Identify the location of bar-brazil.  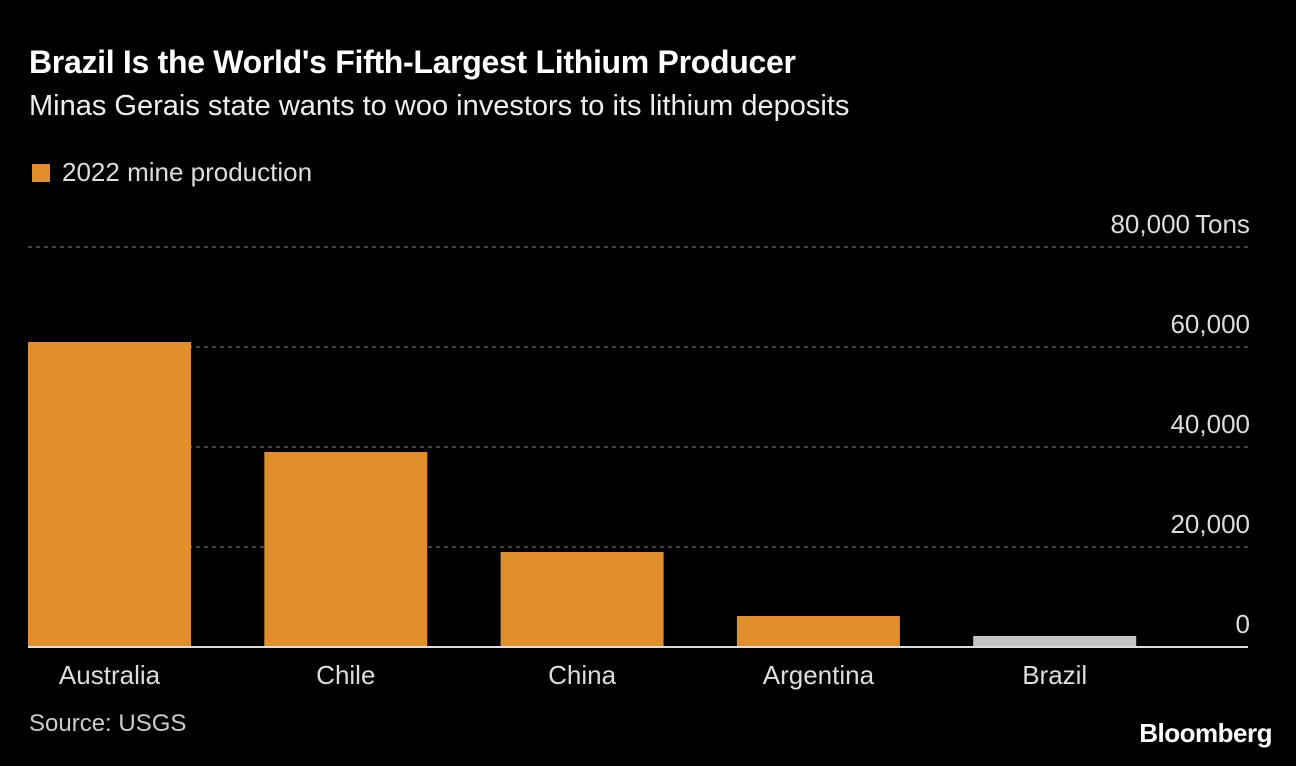
(1055, 641).